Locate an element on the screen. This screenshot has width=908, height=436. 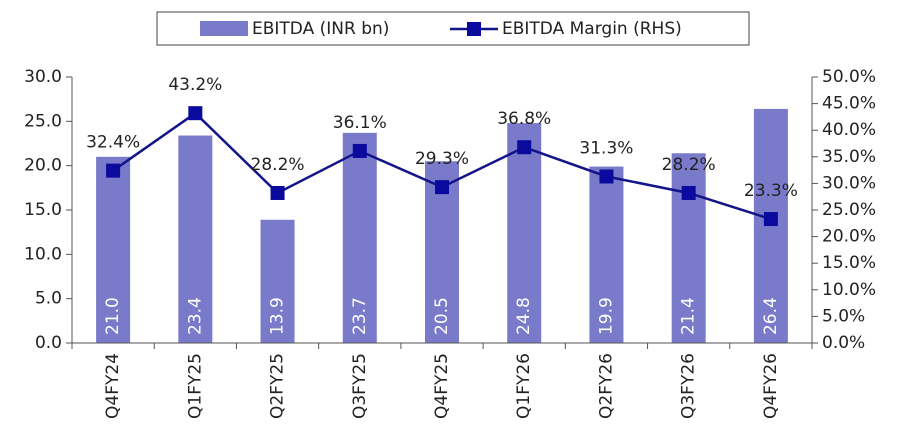
bar-value-label: 19.9 is located at coordinates (606, 316).